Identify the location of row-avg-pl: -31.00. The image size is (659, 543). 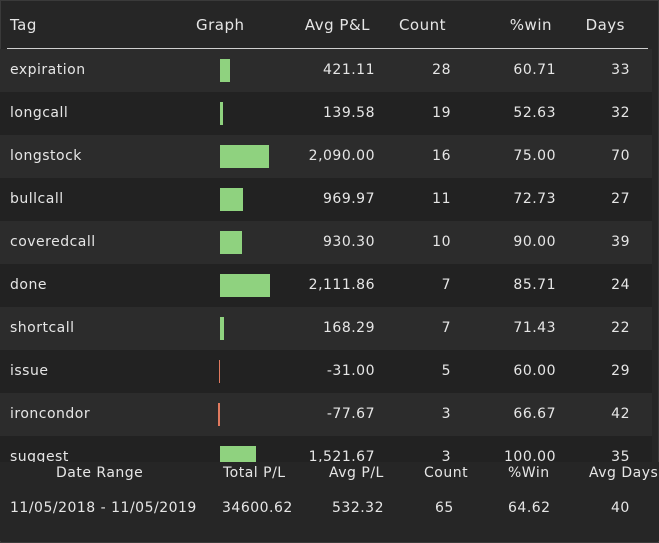
(350, 371).